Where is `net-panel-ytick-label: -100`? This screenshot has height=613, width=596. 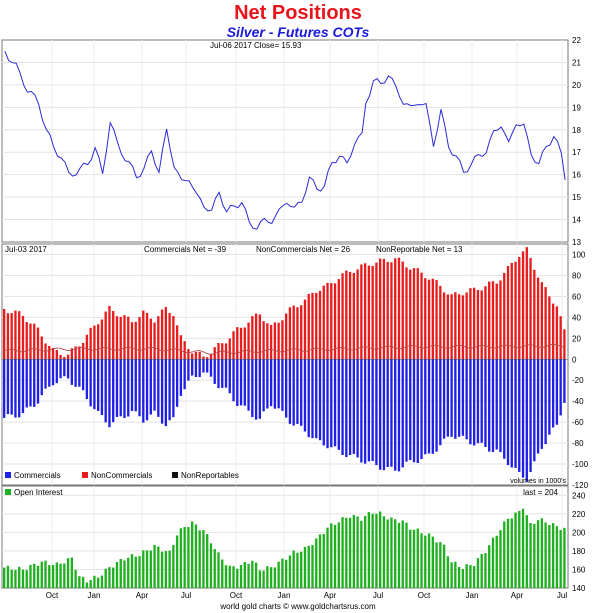 net-panel-ytick-label: -100 is located at coordinates (580, 464).